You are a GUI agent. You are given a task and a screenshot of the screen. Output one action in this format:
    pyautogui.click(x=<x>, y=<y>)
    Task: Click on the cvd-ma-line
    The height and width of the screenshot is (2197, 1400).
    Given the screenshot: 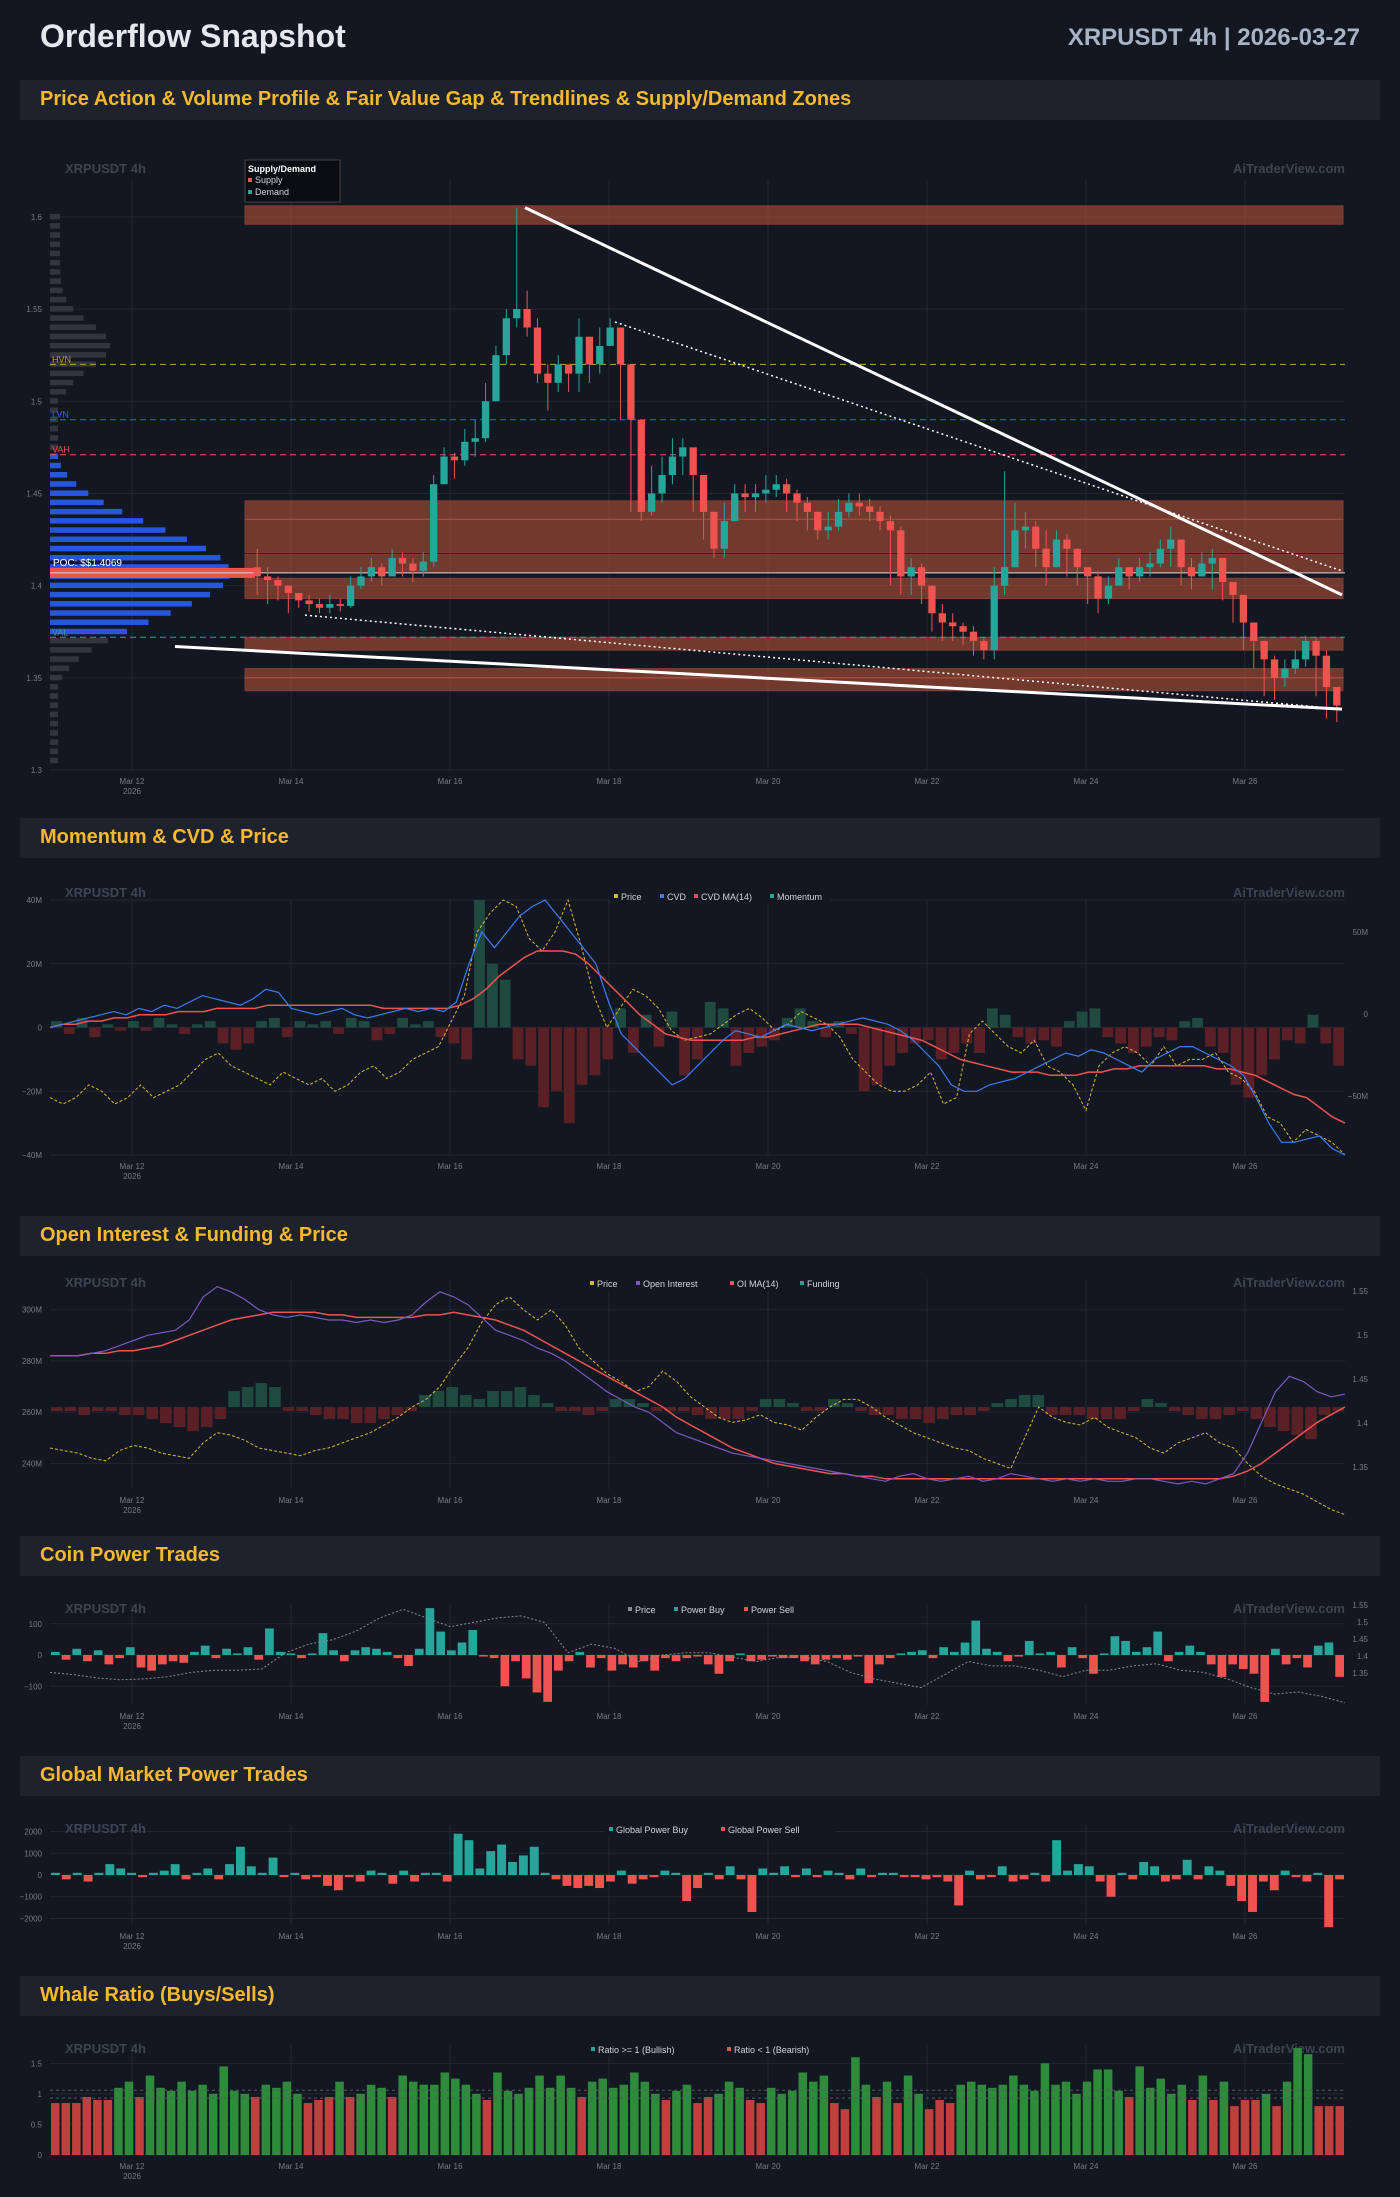 What is the action you would take?
    pyautogui.click(x=697, y=1037)
    